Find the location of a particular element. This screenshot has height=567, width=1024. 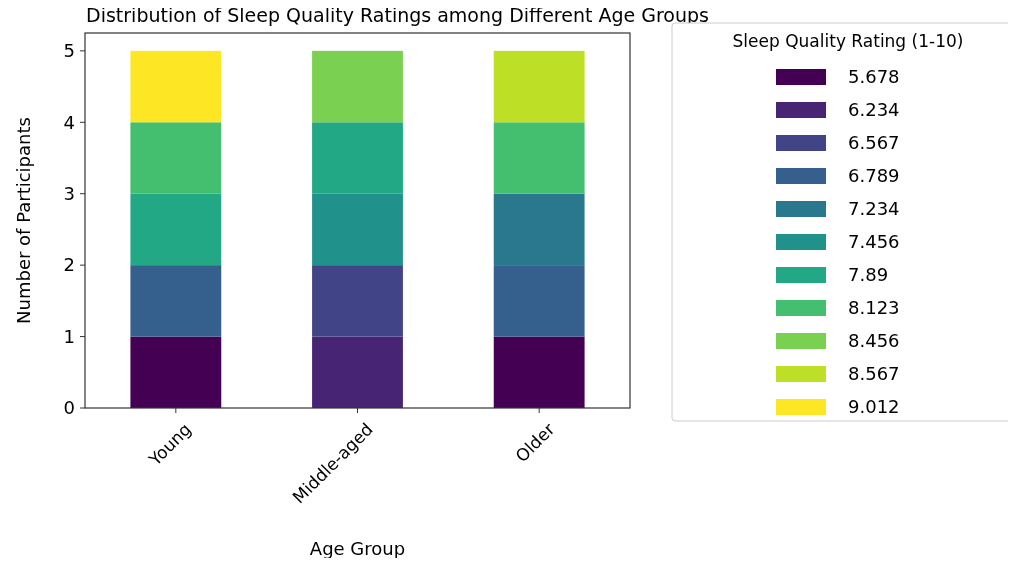

legend-label: 7.234 is located at coordinates (874, 209).